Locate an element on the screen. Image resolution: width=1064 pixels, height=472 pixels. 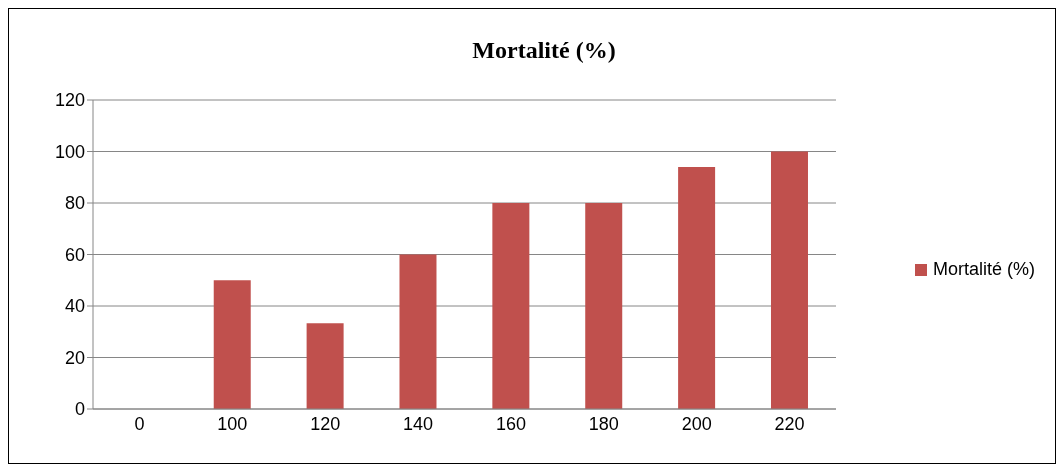
y-tick-label: 80 is located at coordinates (74, 203).